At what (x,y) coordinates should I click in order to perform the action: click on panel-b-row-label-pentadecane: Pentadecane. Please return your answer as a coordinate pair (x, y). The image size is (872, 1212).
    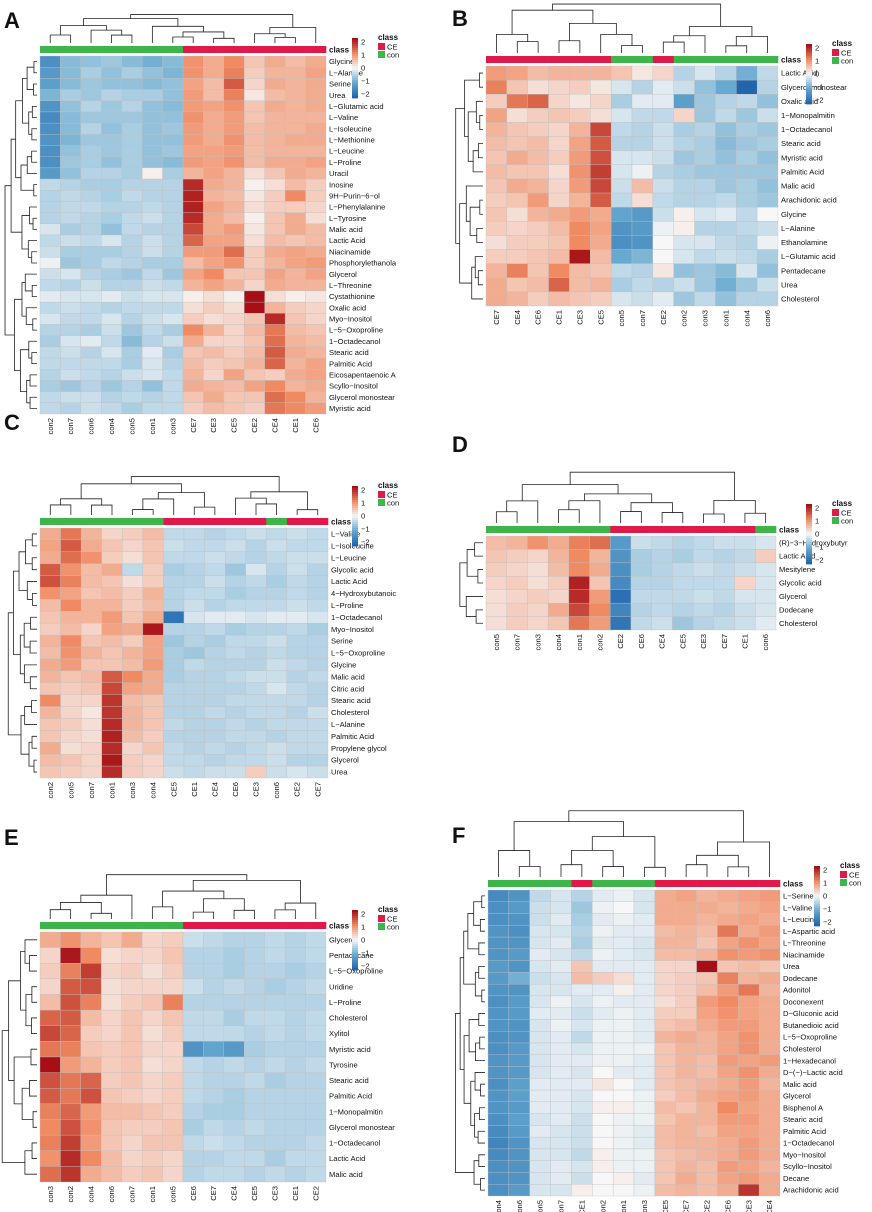
    Looking at the image, I should click on (803, 270).